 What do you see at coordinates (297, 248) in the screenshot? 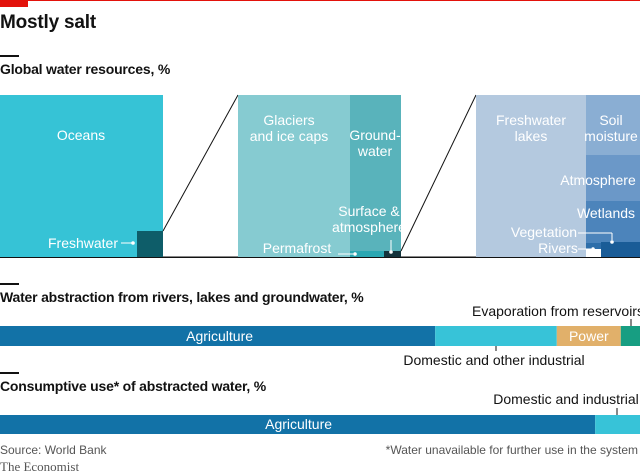
I see `permafrost-label: Permafrost` at bounding box center [297, 248].